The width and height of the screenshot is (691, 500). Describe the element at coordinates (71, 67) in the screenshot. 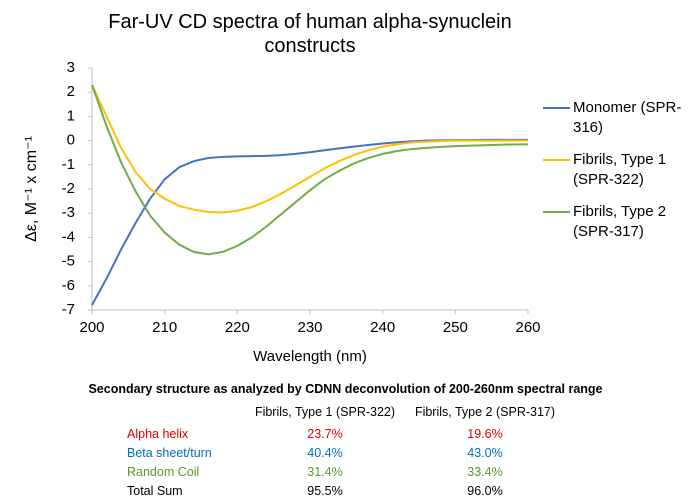

I see `y-tick-label: 3` at that location.